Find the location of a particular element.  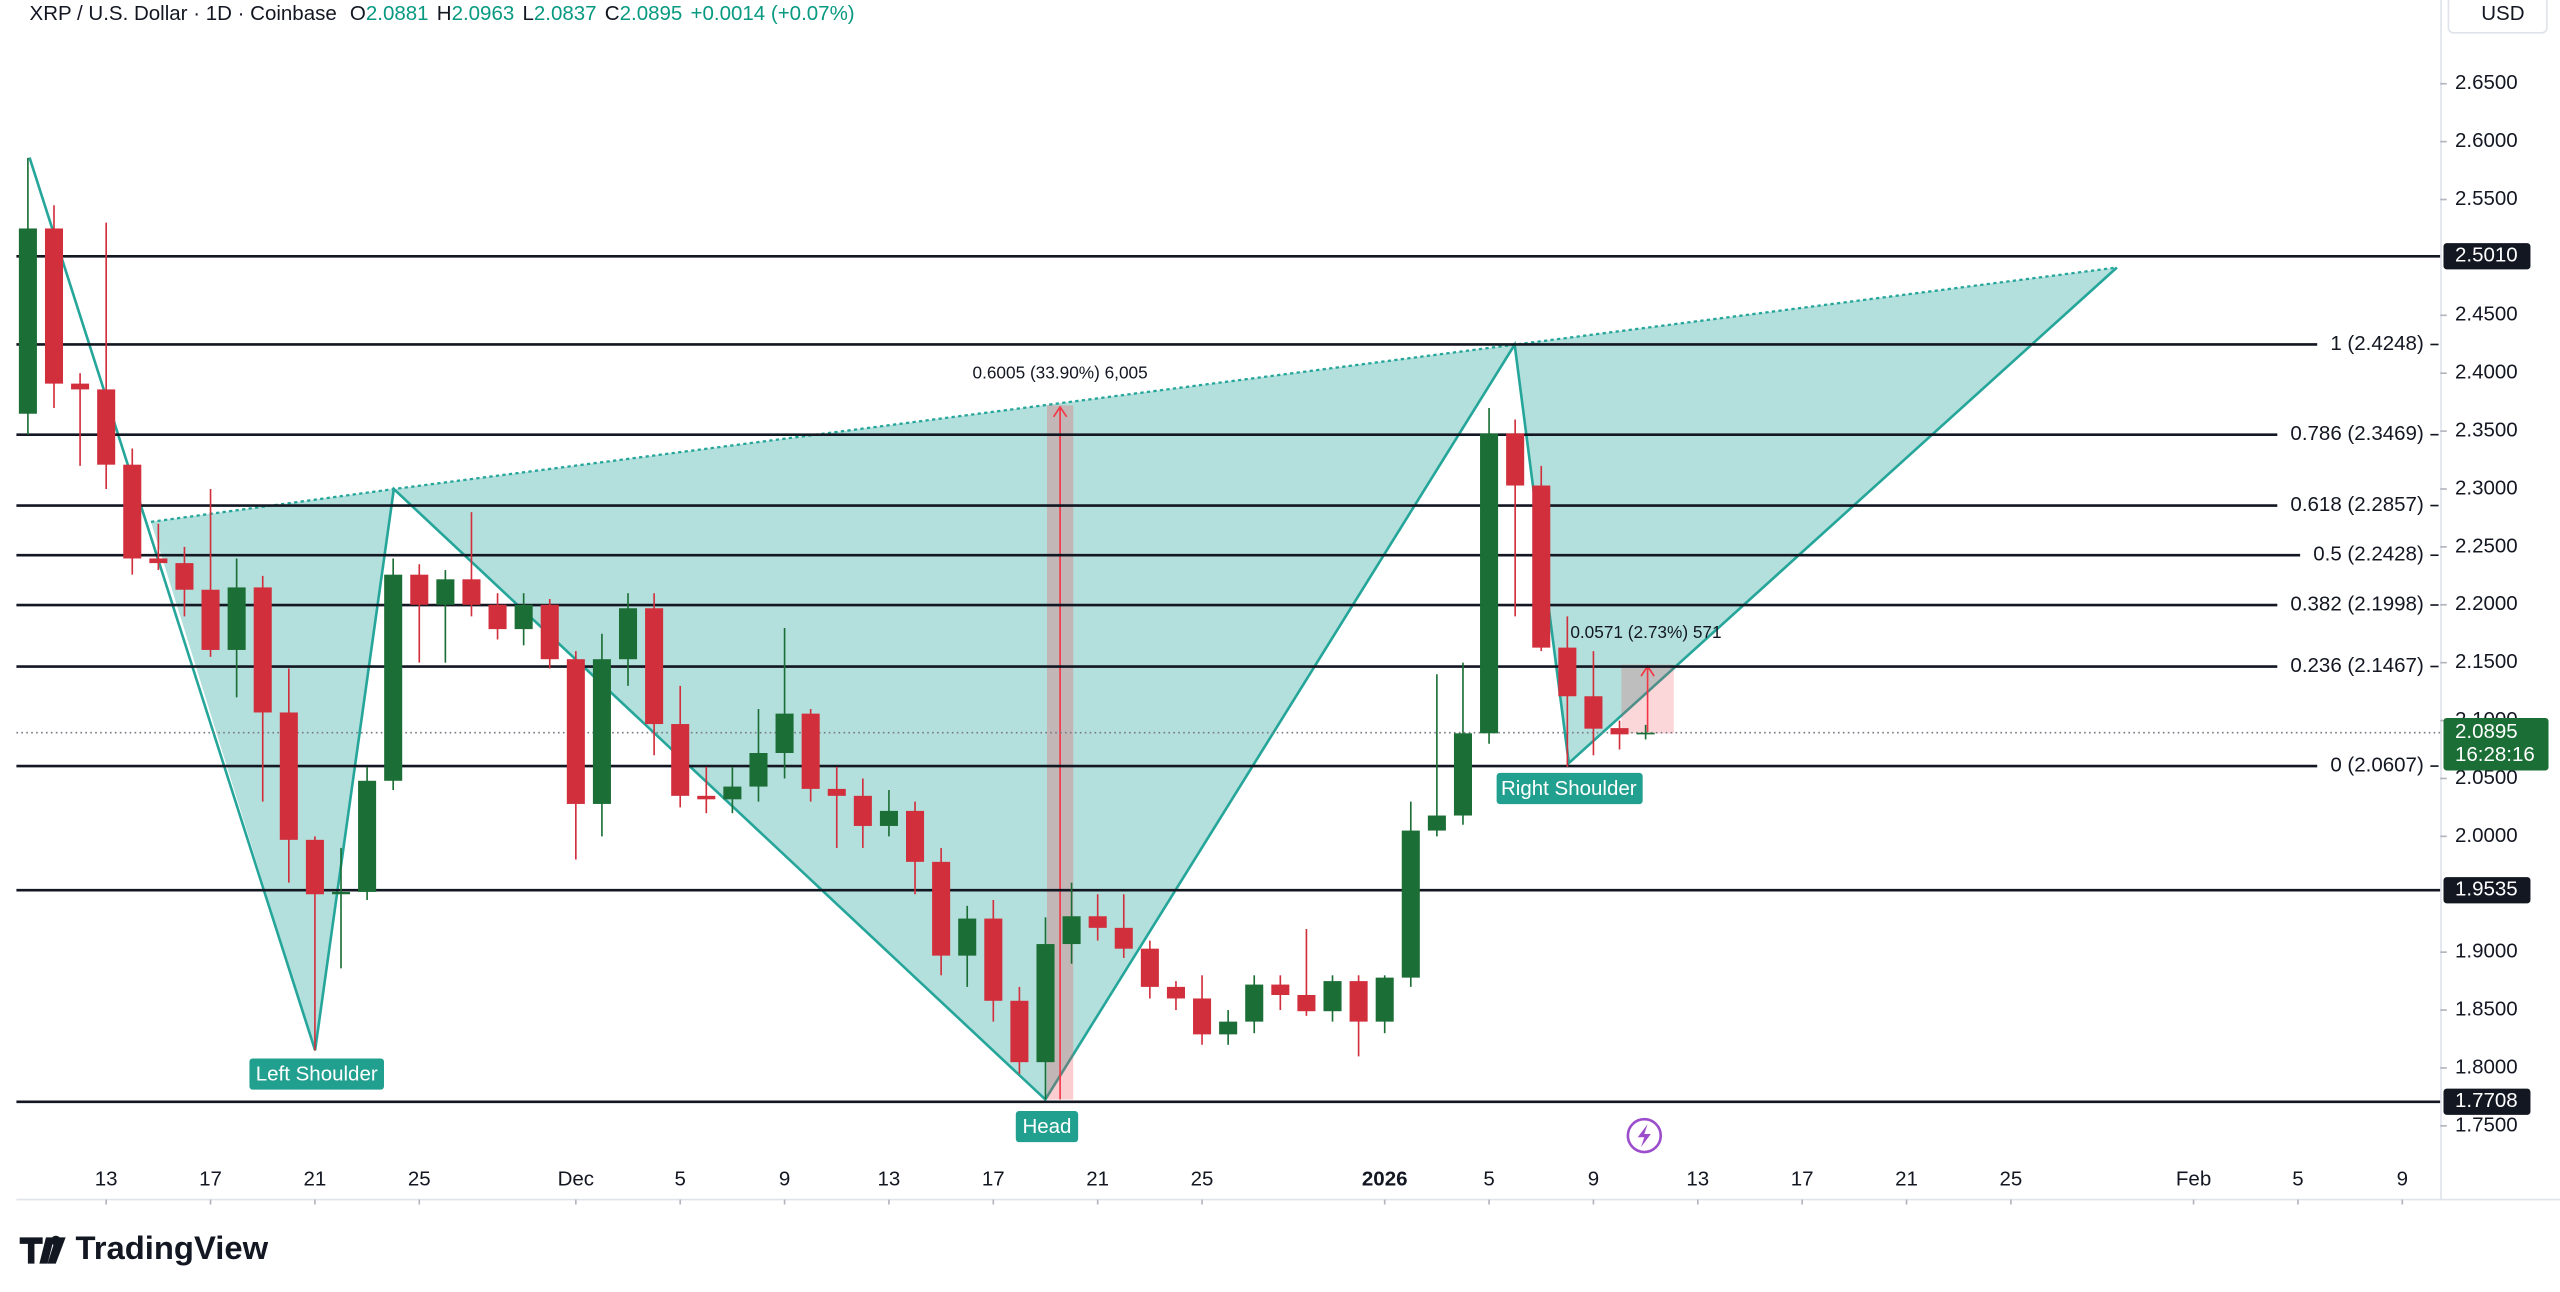

y-tick-label: 2.0500 is located at coordinates (2486, 777).